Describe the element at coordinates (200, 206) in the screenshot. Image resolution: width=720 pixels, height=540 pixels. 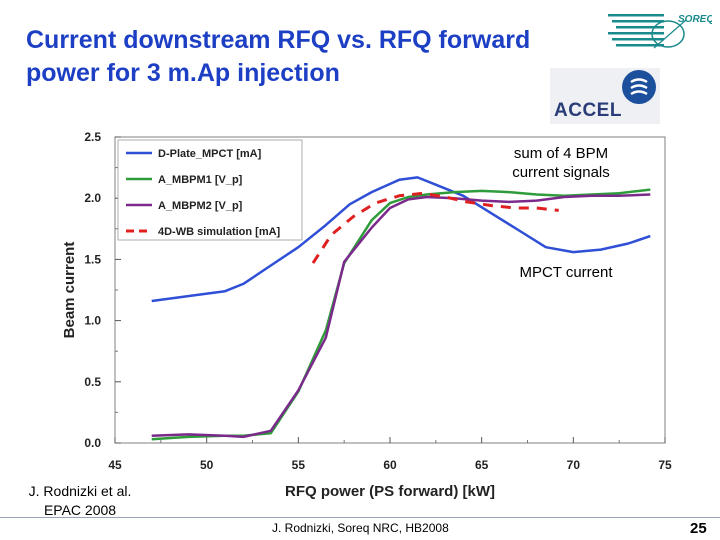
I see `legend-label: A_MBPM2 [V_p]` at that location.